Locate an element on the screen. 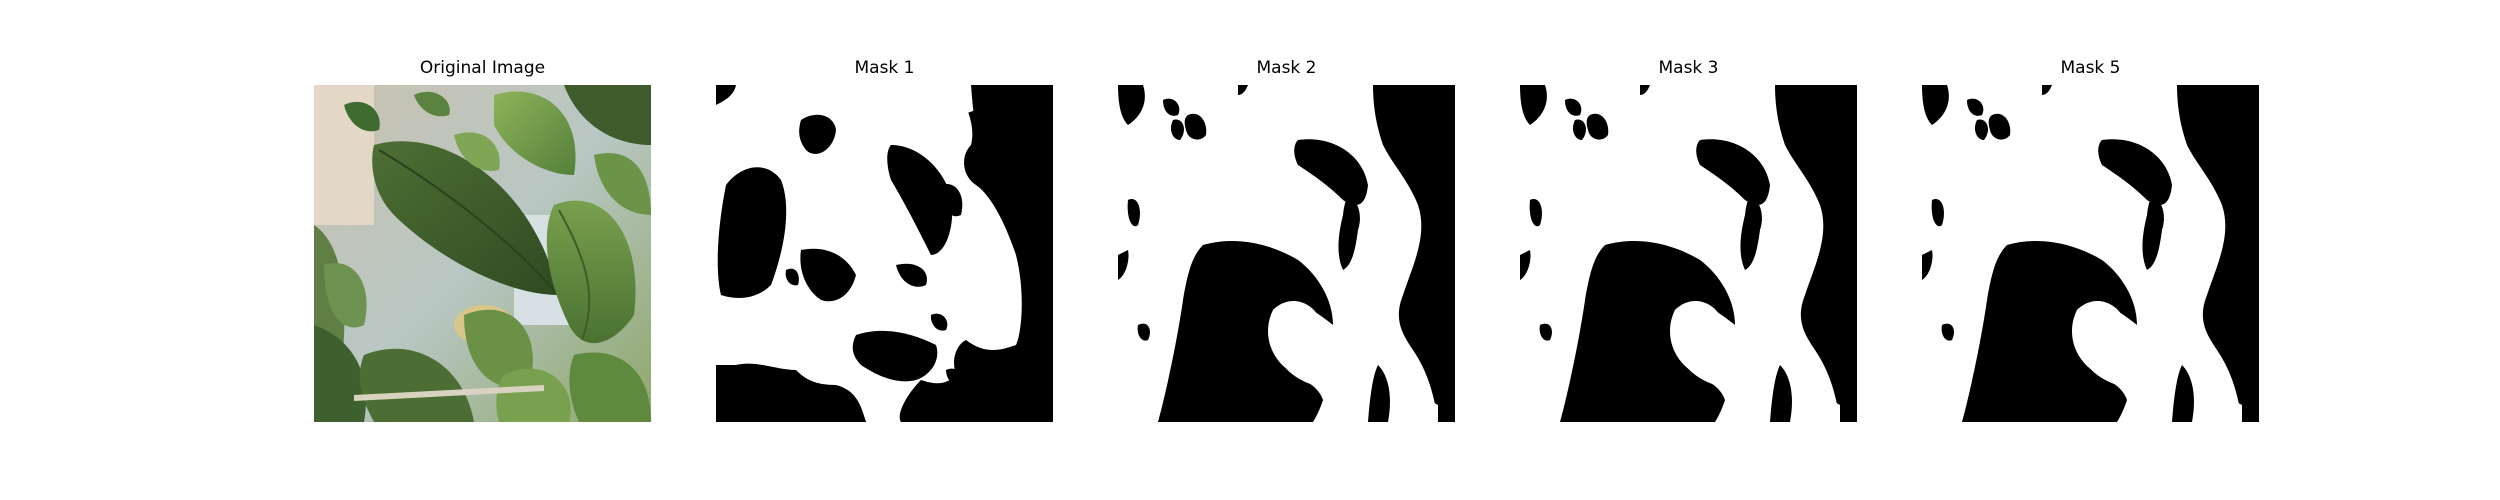  panel-title: Mask 3 is located at coordinates (1688, 68).